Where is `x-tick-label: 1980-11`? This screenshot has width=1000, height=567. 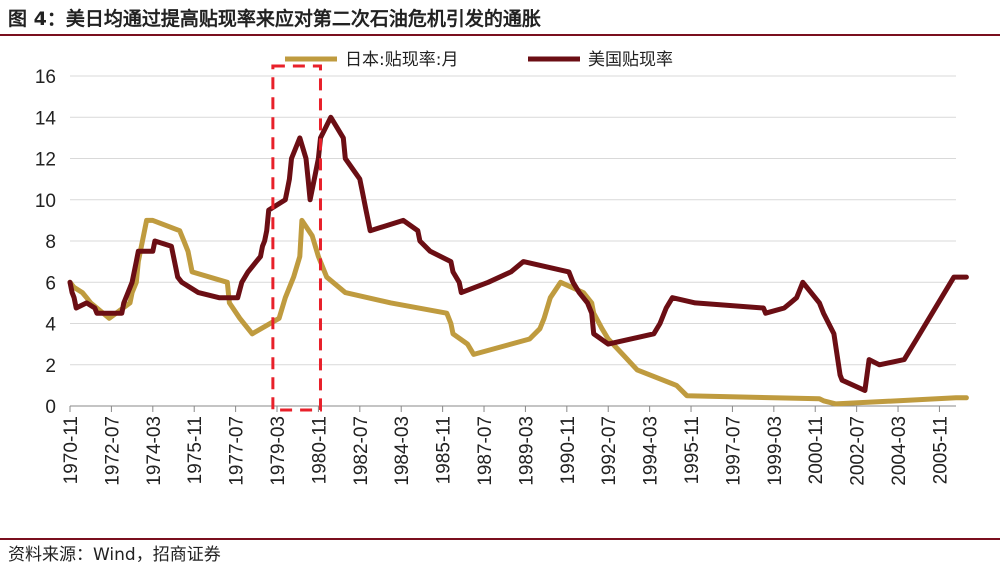 x-tick-label: 1980-11 is located at coordinates (319, 450).